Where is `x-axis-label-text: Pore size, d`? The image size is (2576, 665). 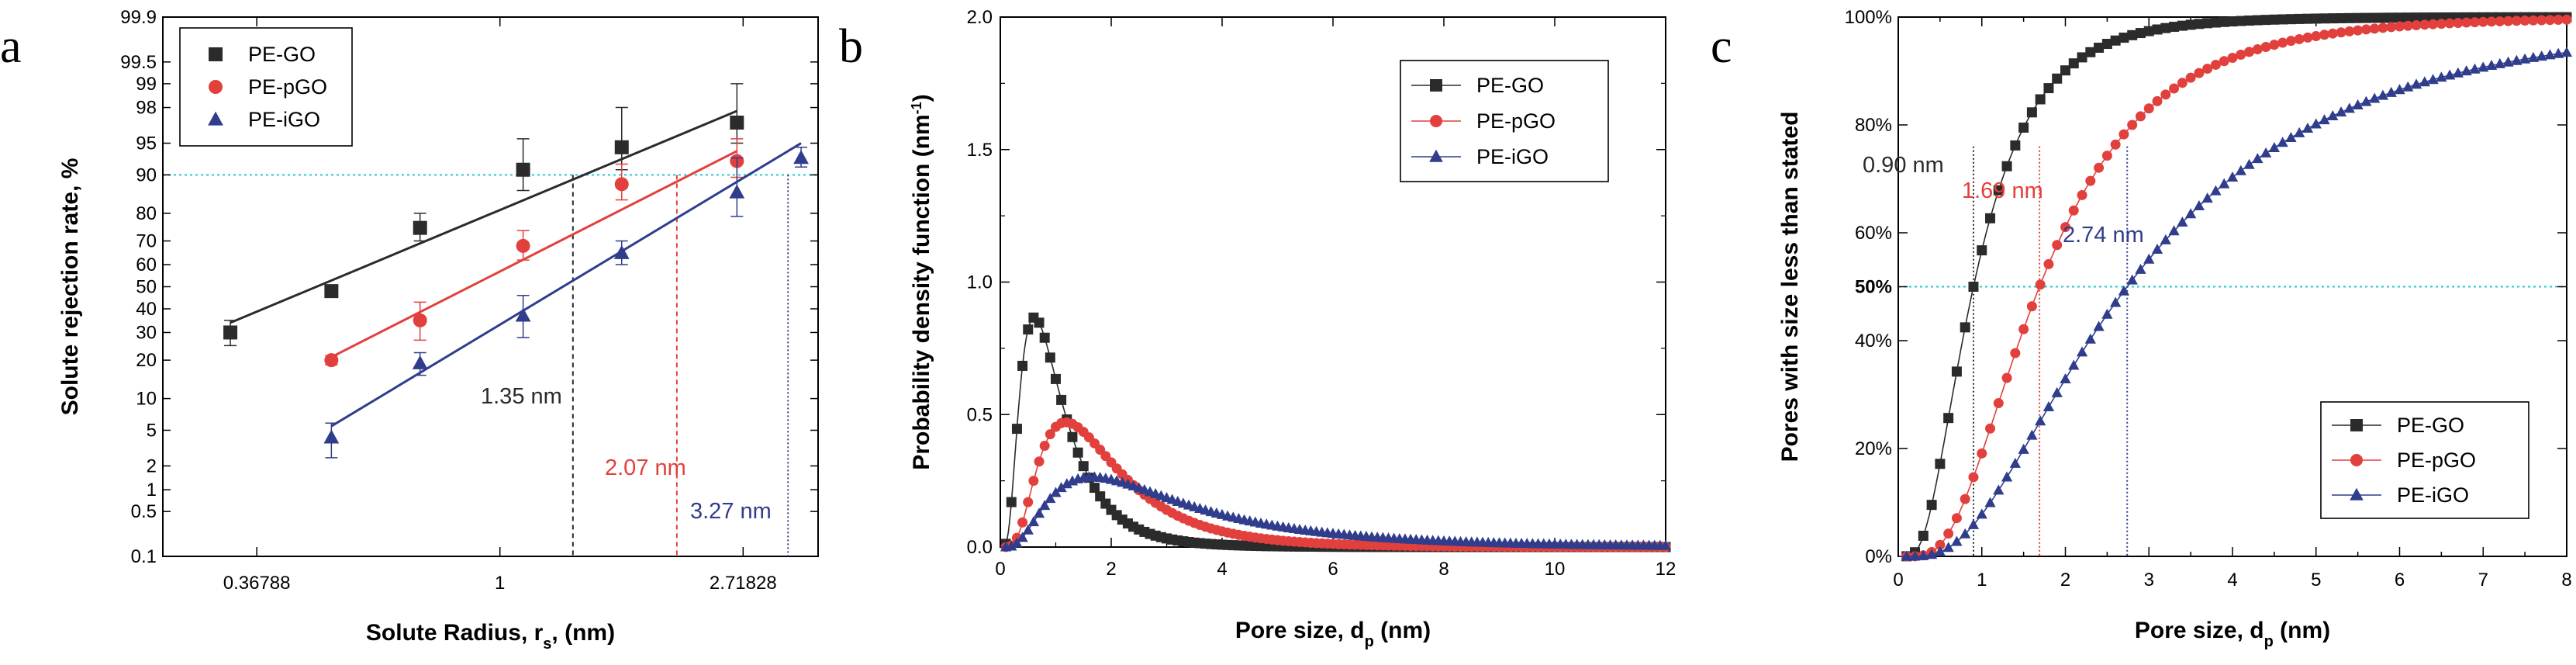 x-axis-label-text: Pore size, d is located at coordinates (1300, 630).